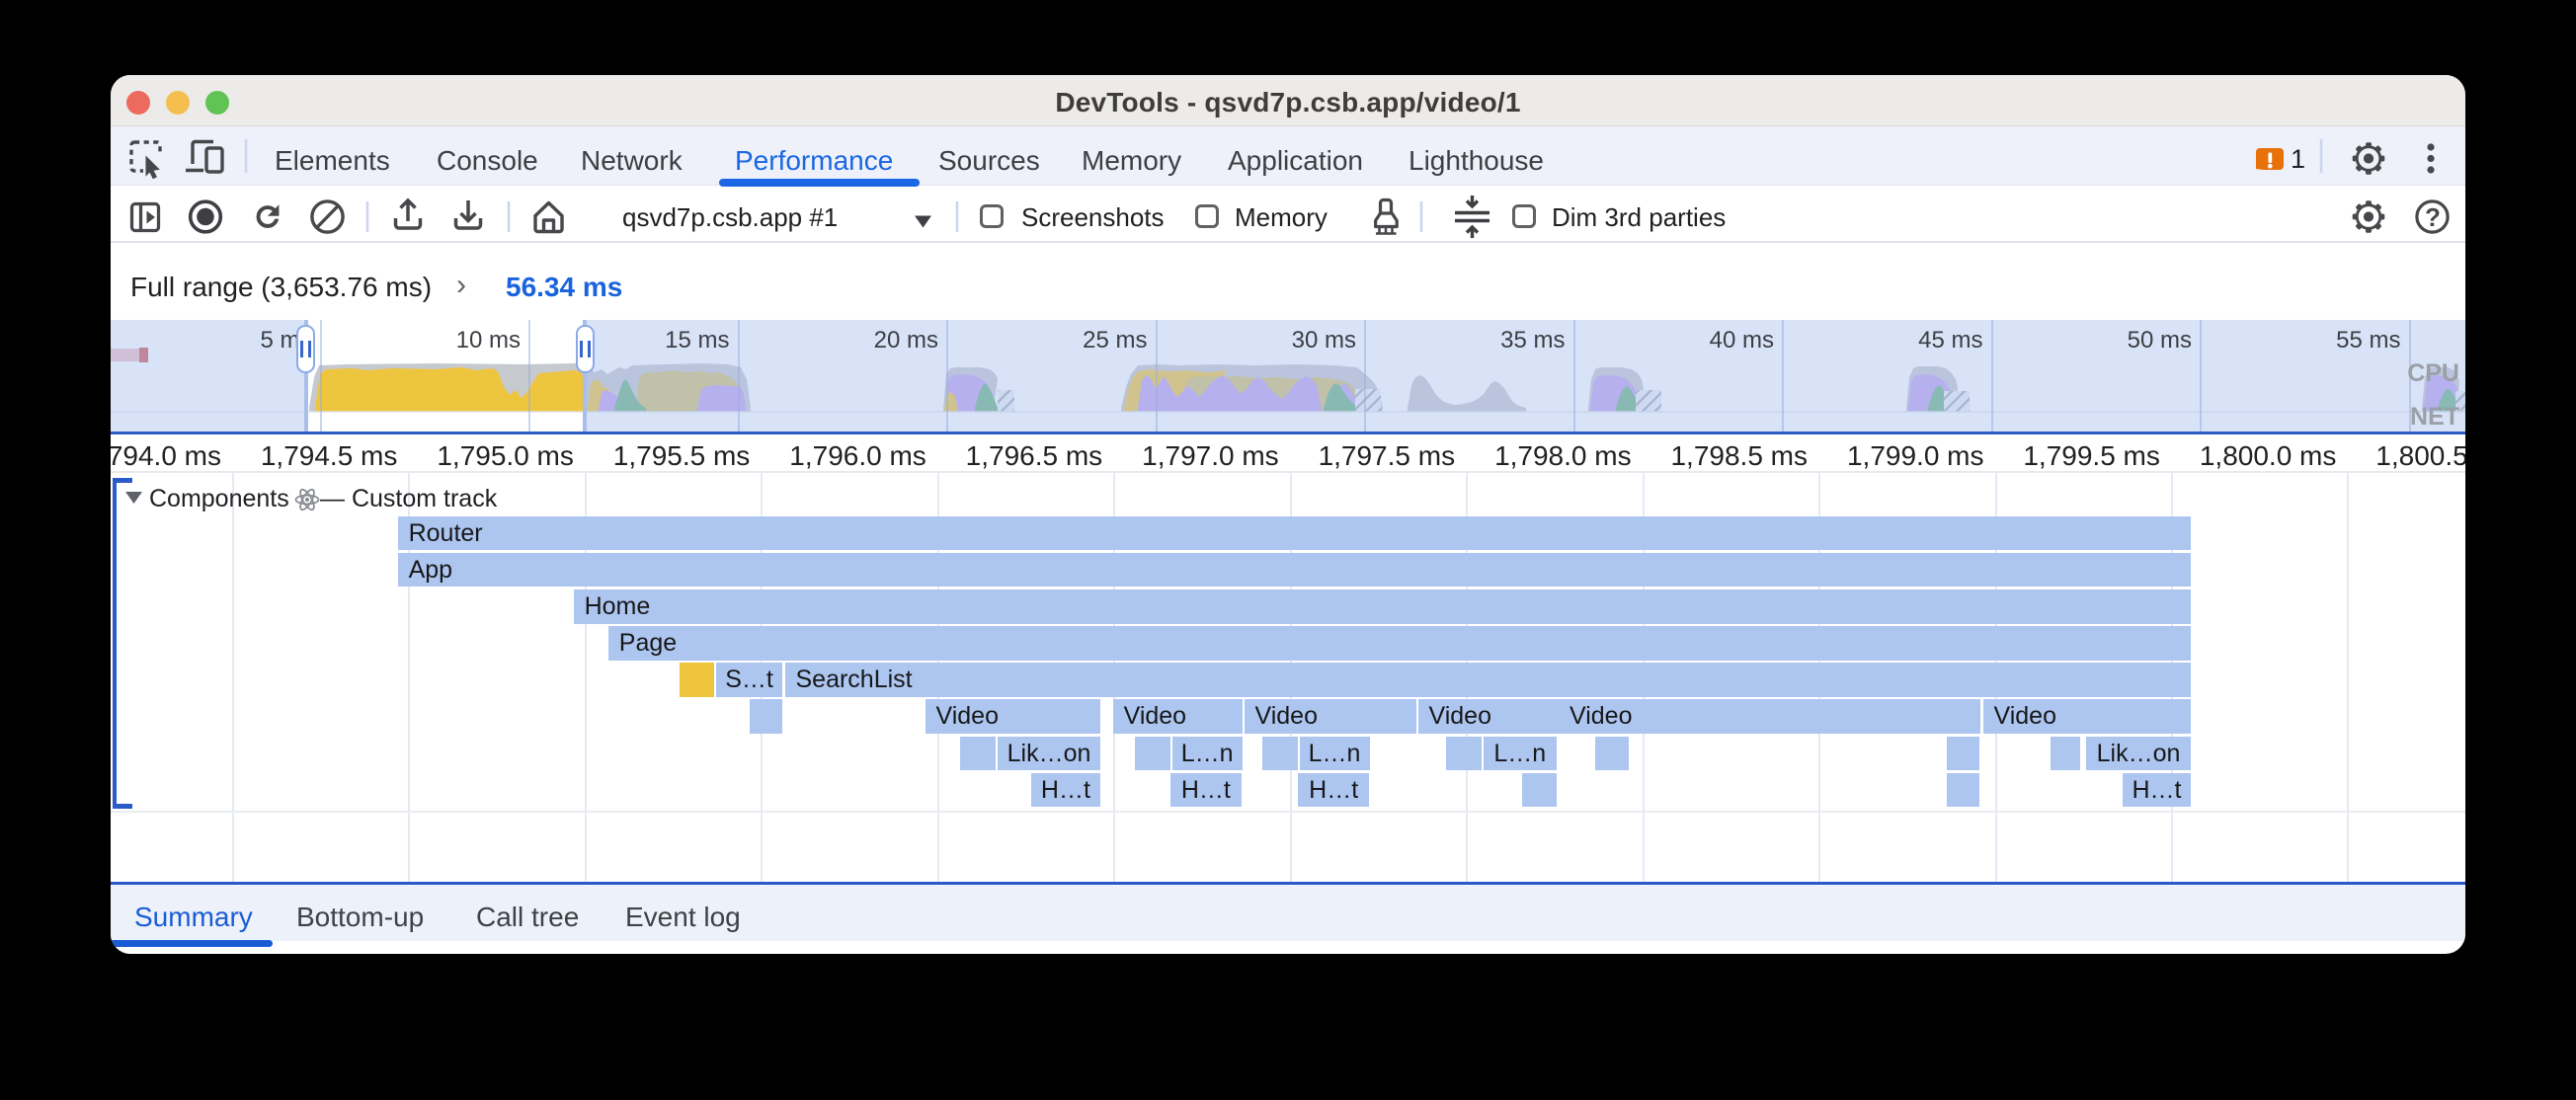 The image size is (2576, 1100). I want to click on svg-text: 1, so click(2298, 159).